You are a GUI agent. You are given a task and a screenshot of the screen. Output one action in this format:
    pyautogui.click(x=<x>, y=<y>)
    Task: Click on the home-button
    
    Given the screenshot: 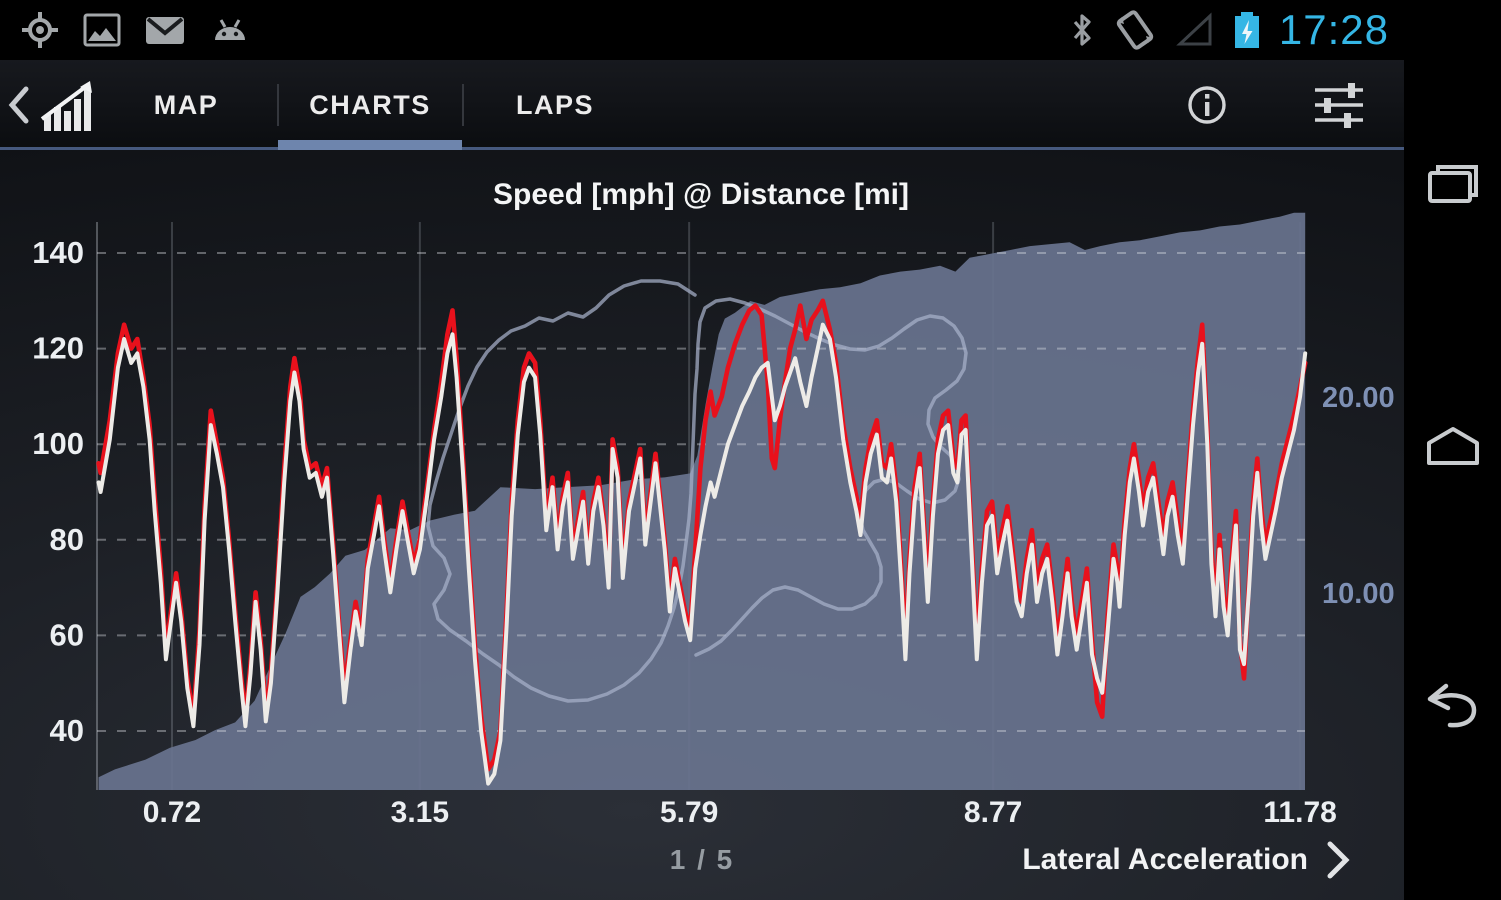 What is the action you would take?
    pyautogui.click(x=1452, y=445)
    